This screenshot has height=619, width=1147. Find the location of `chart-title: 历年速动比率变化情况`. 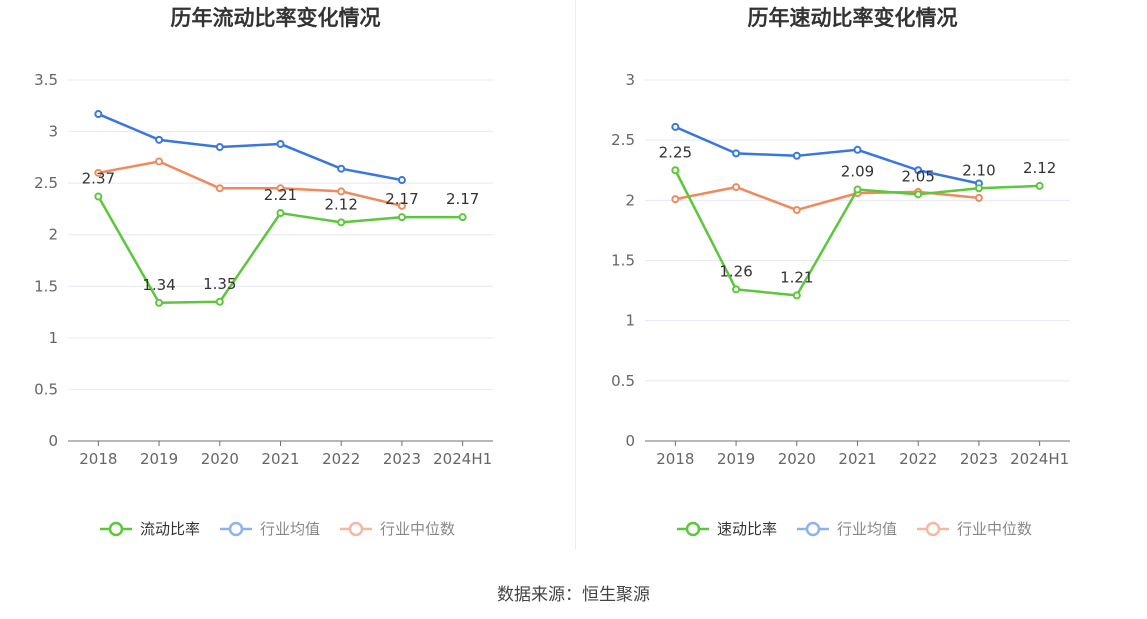

chart-title: 历年速动比率变化情况 is located at coordinates (853, 18).